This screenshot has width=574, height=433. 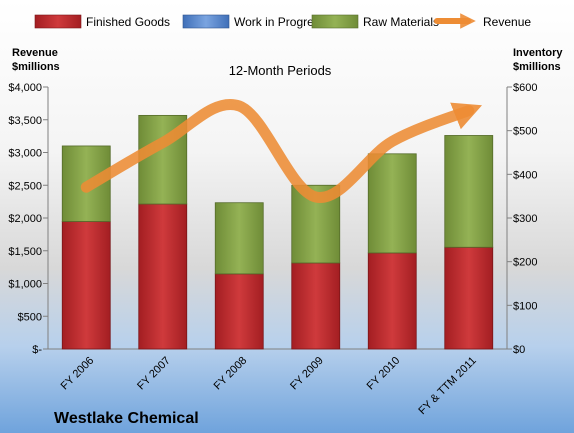 What do you see at coordinates (525, 219) in the screenshot?
I see `right-tick-label: $300` at bounding box center [525, 219].